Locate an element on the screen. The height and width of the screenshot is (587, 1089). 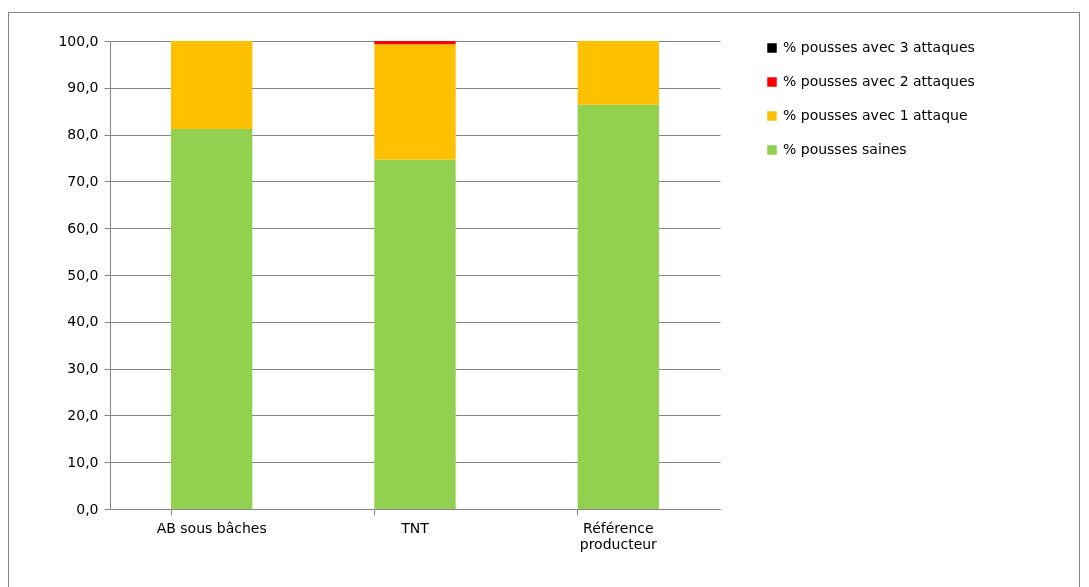
x-tick-label: TNT is located at coordinates (415, 527).